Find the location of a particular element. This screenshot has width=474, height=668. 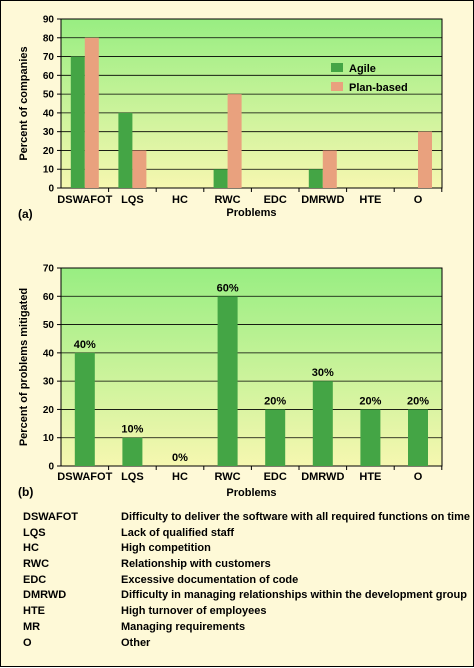

legend-swatch-agile is located at coordinates (337, 67).